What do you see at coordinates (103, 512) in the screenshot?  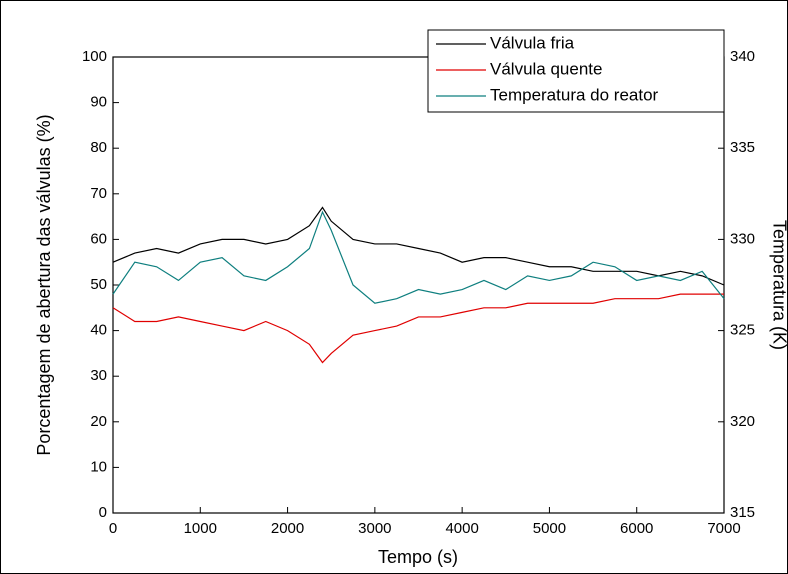 I see `y-tick-label: 0` at bounding box center [103, 512].